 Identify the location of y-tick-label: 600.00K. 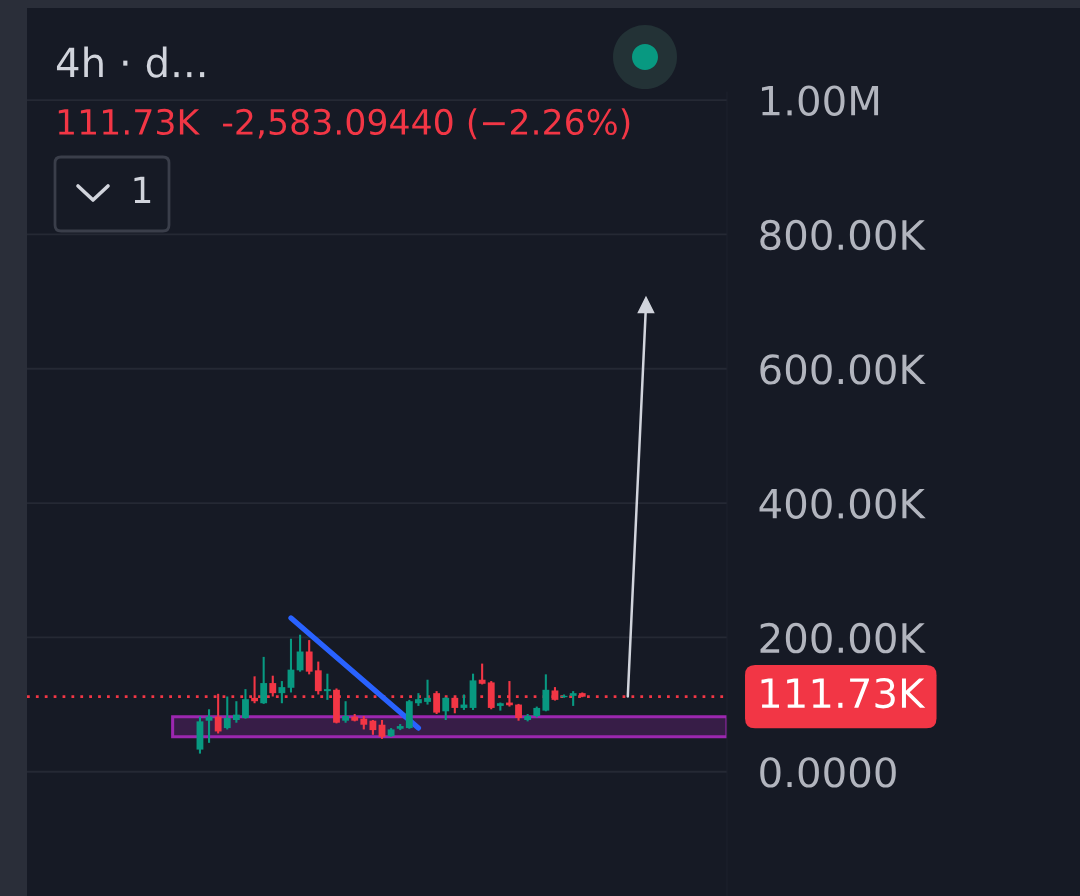
(843, 369).